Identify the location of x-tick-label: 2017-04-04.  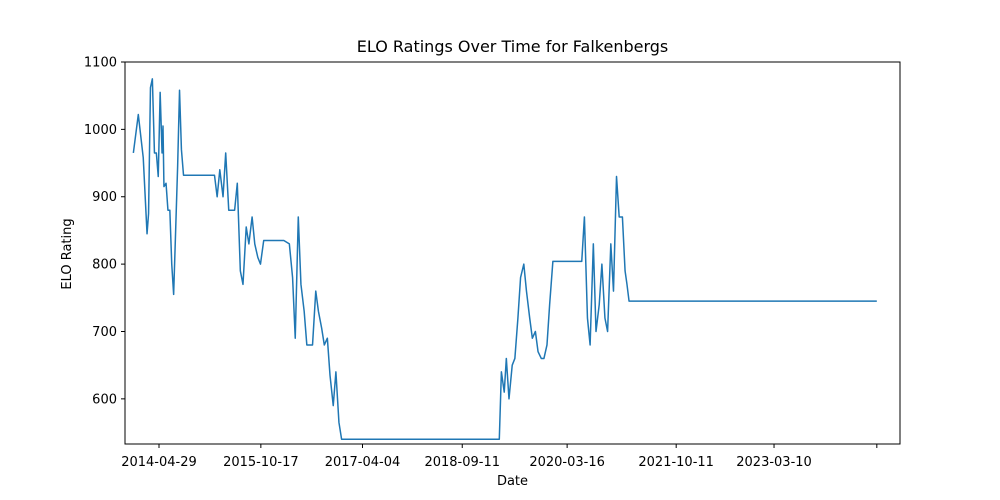
(363, 462).